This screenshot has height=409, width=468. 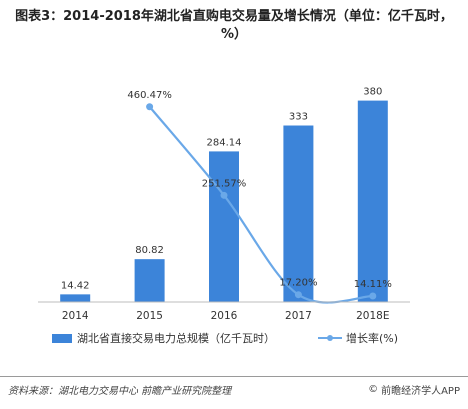 I want to click on legend-swatch-line, so click(x=330, y=338).